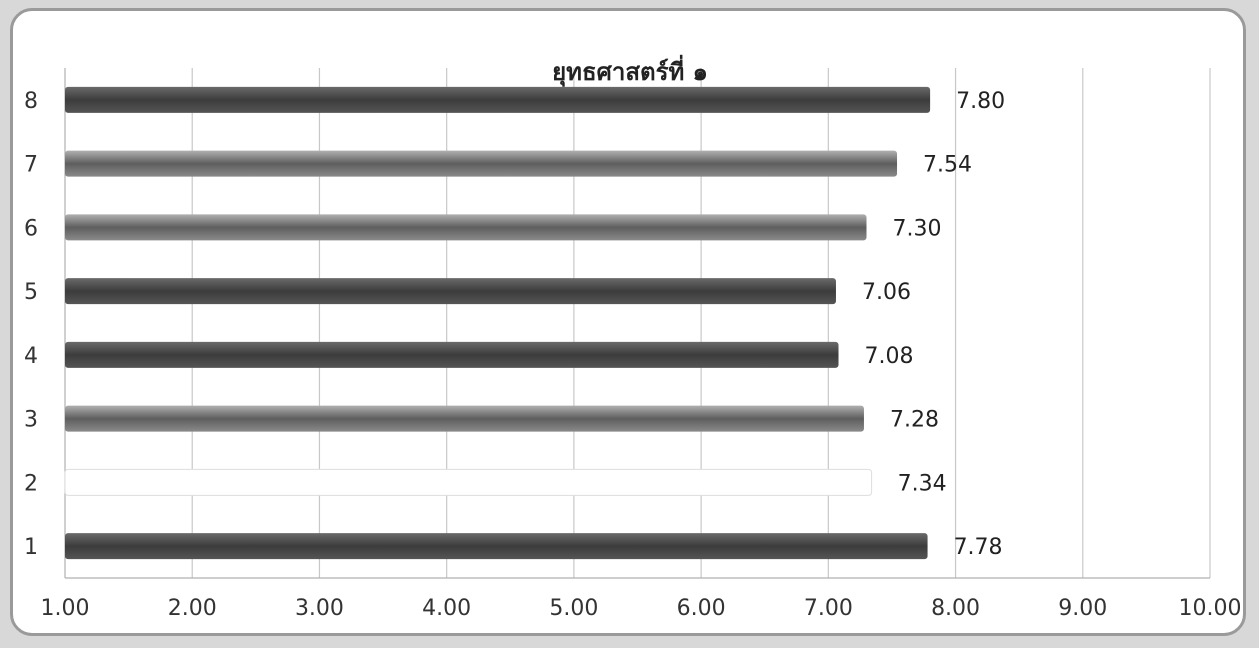 Image resolution: width=1259 pixels, height=648 pixels. I want to click on y-tick-label: 8, so click(31, 101).